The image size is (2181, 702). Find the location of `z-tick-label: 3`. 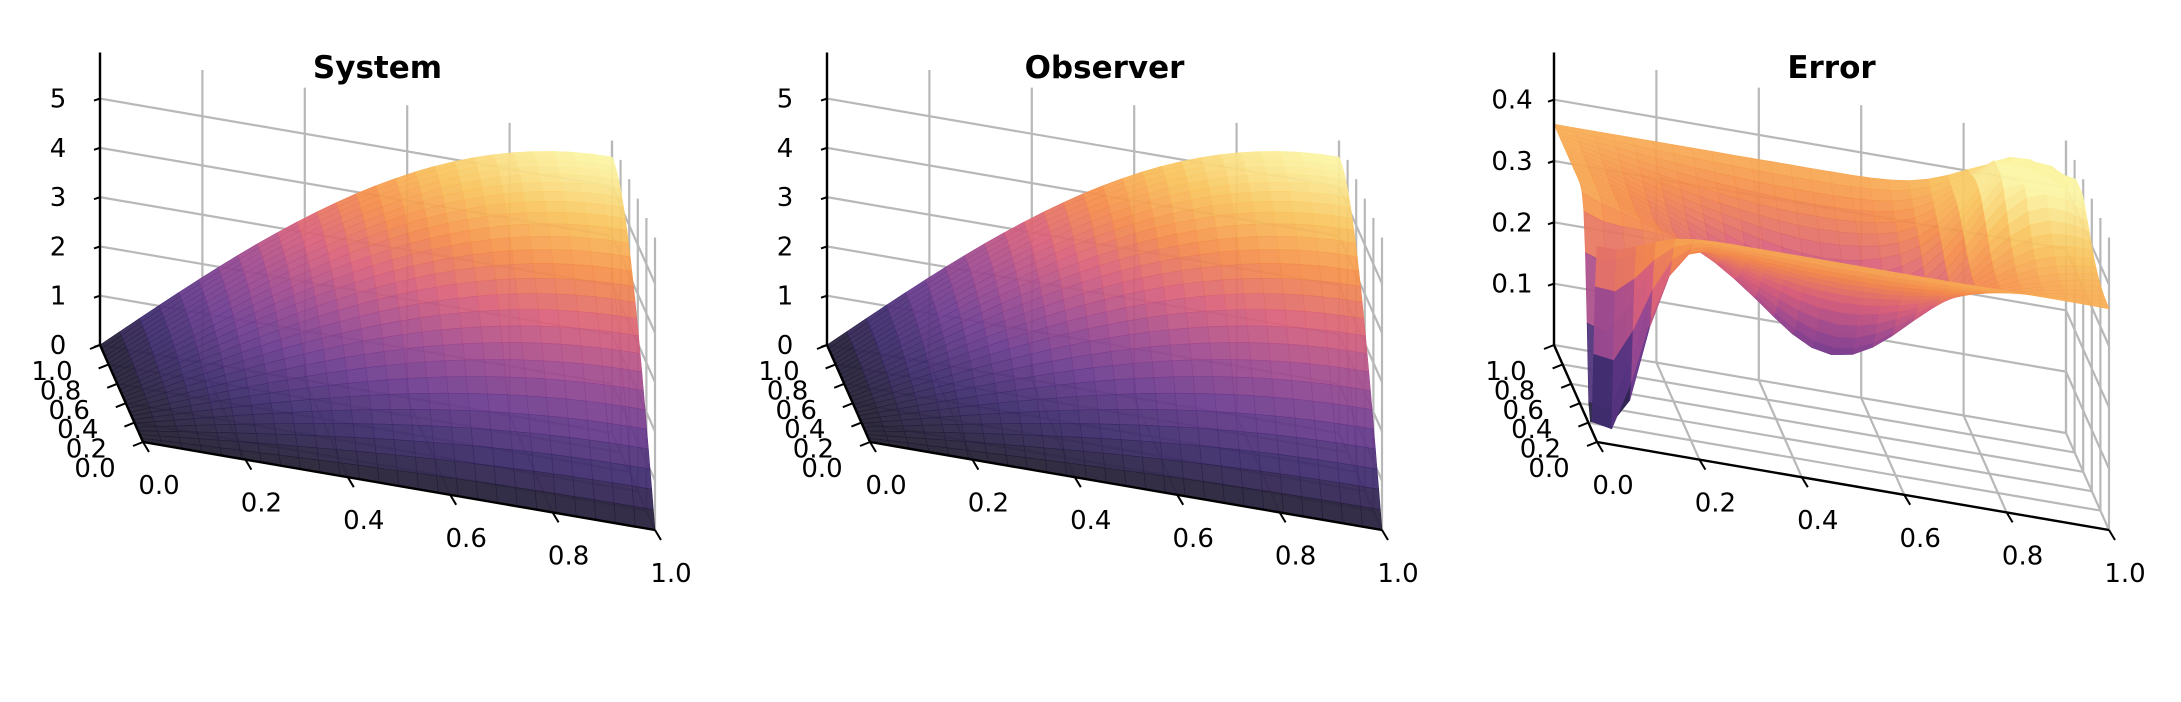

z-tick-label: 3 is located at coordinates (785, 198).